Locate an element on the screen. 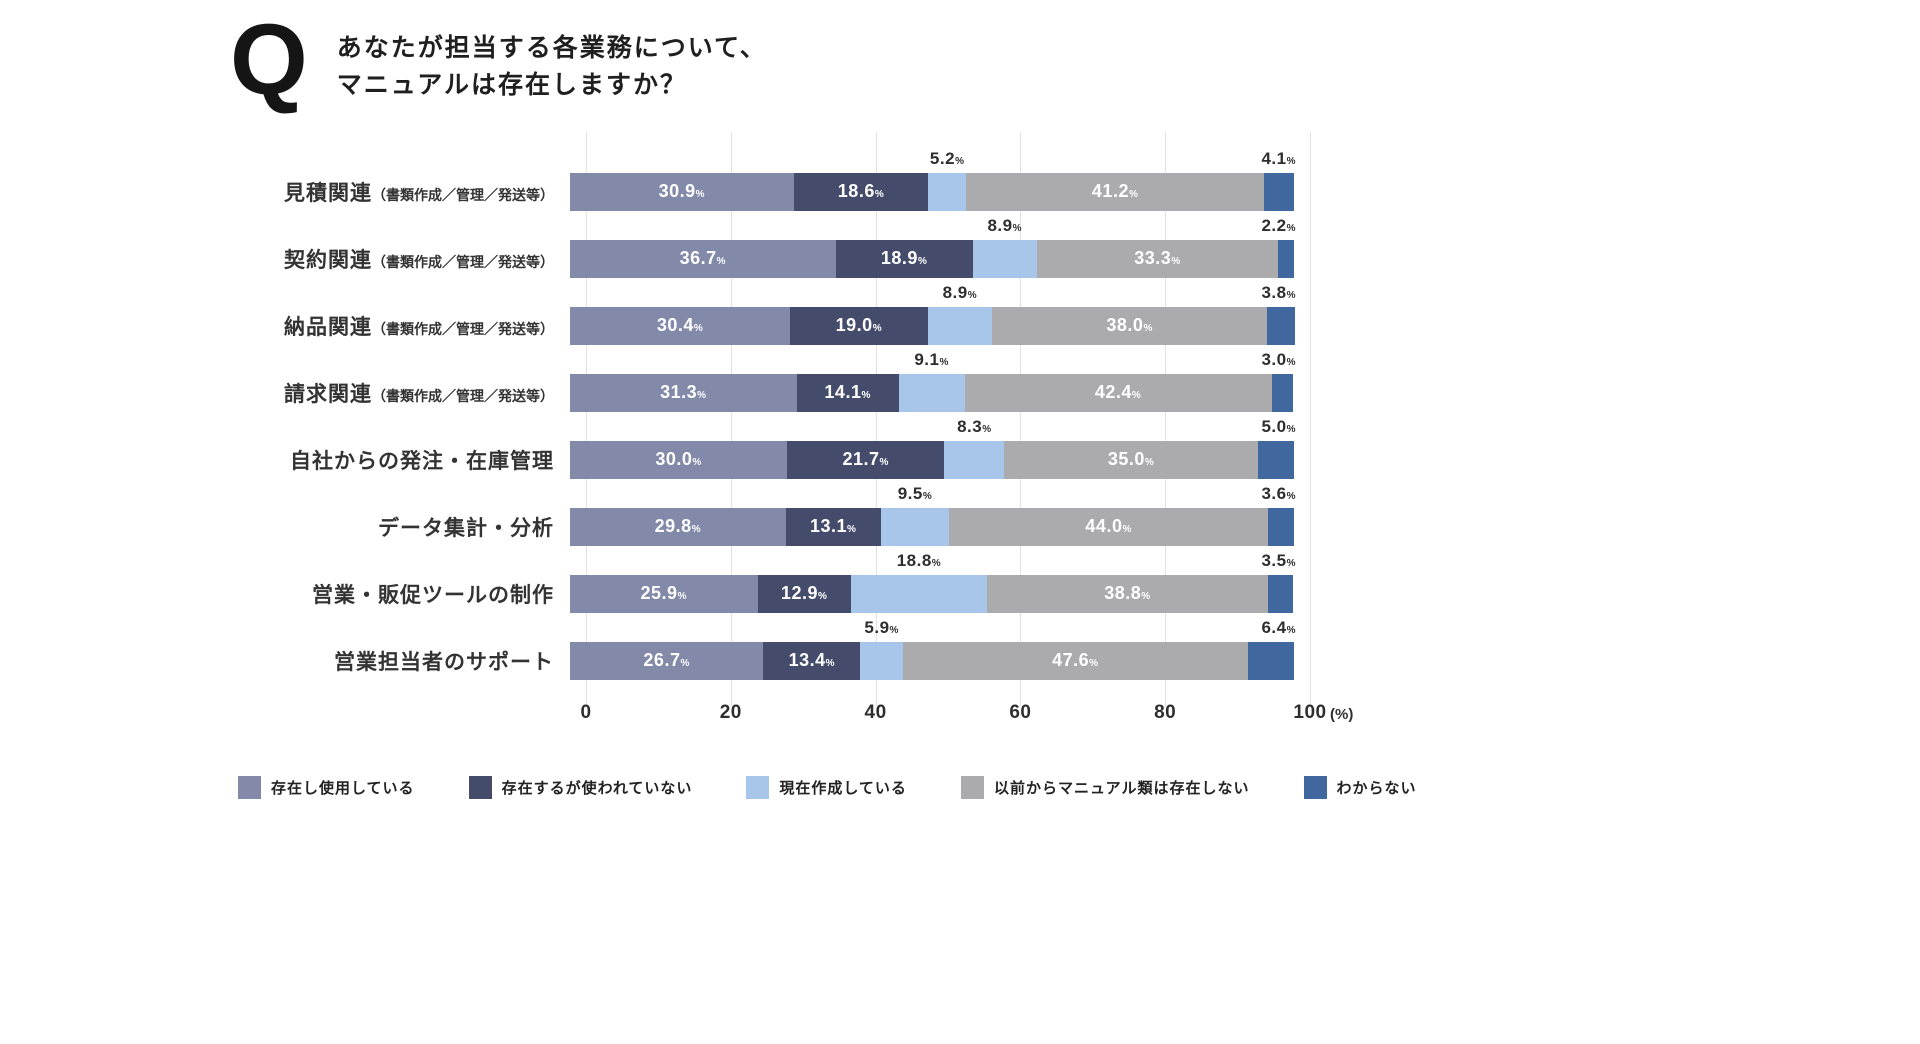  bar-track: 26.7% 13.4% 5.9% 47.6% 6.4% is located at coordinates (932, 649).